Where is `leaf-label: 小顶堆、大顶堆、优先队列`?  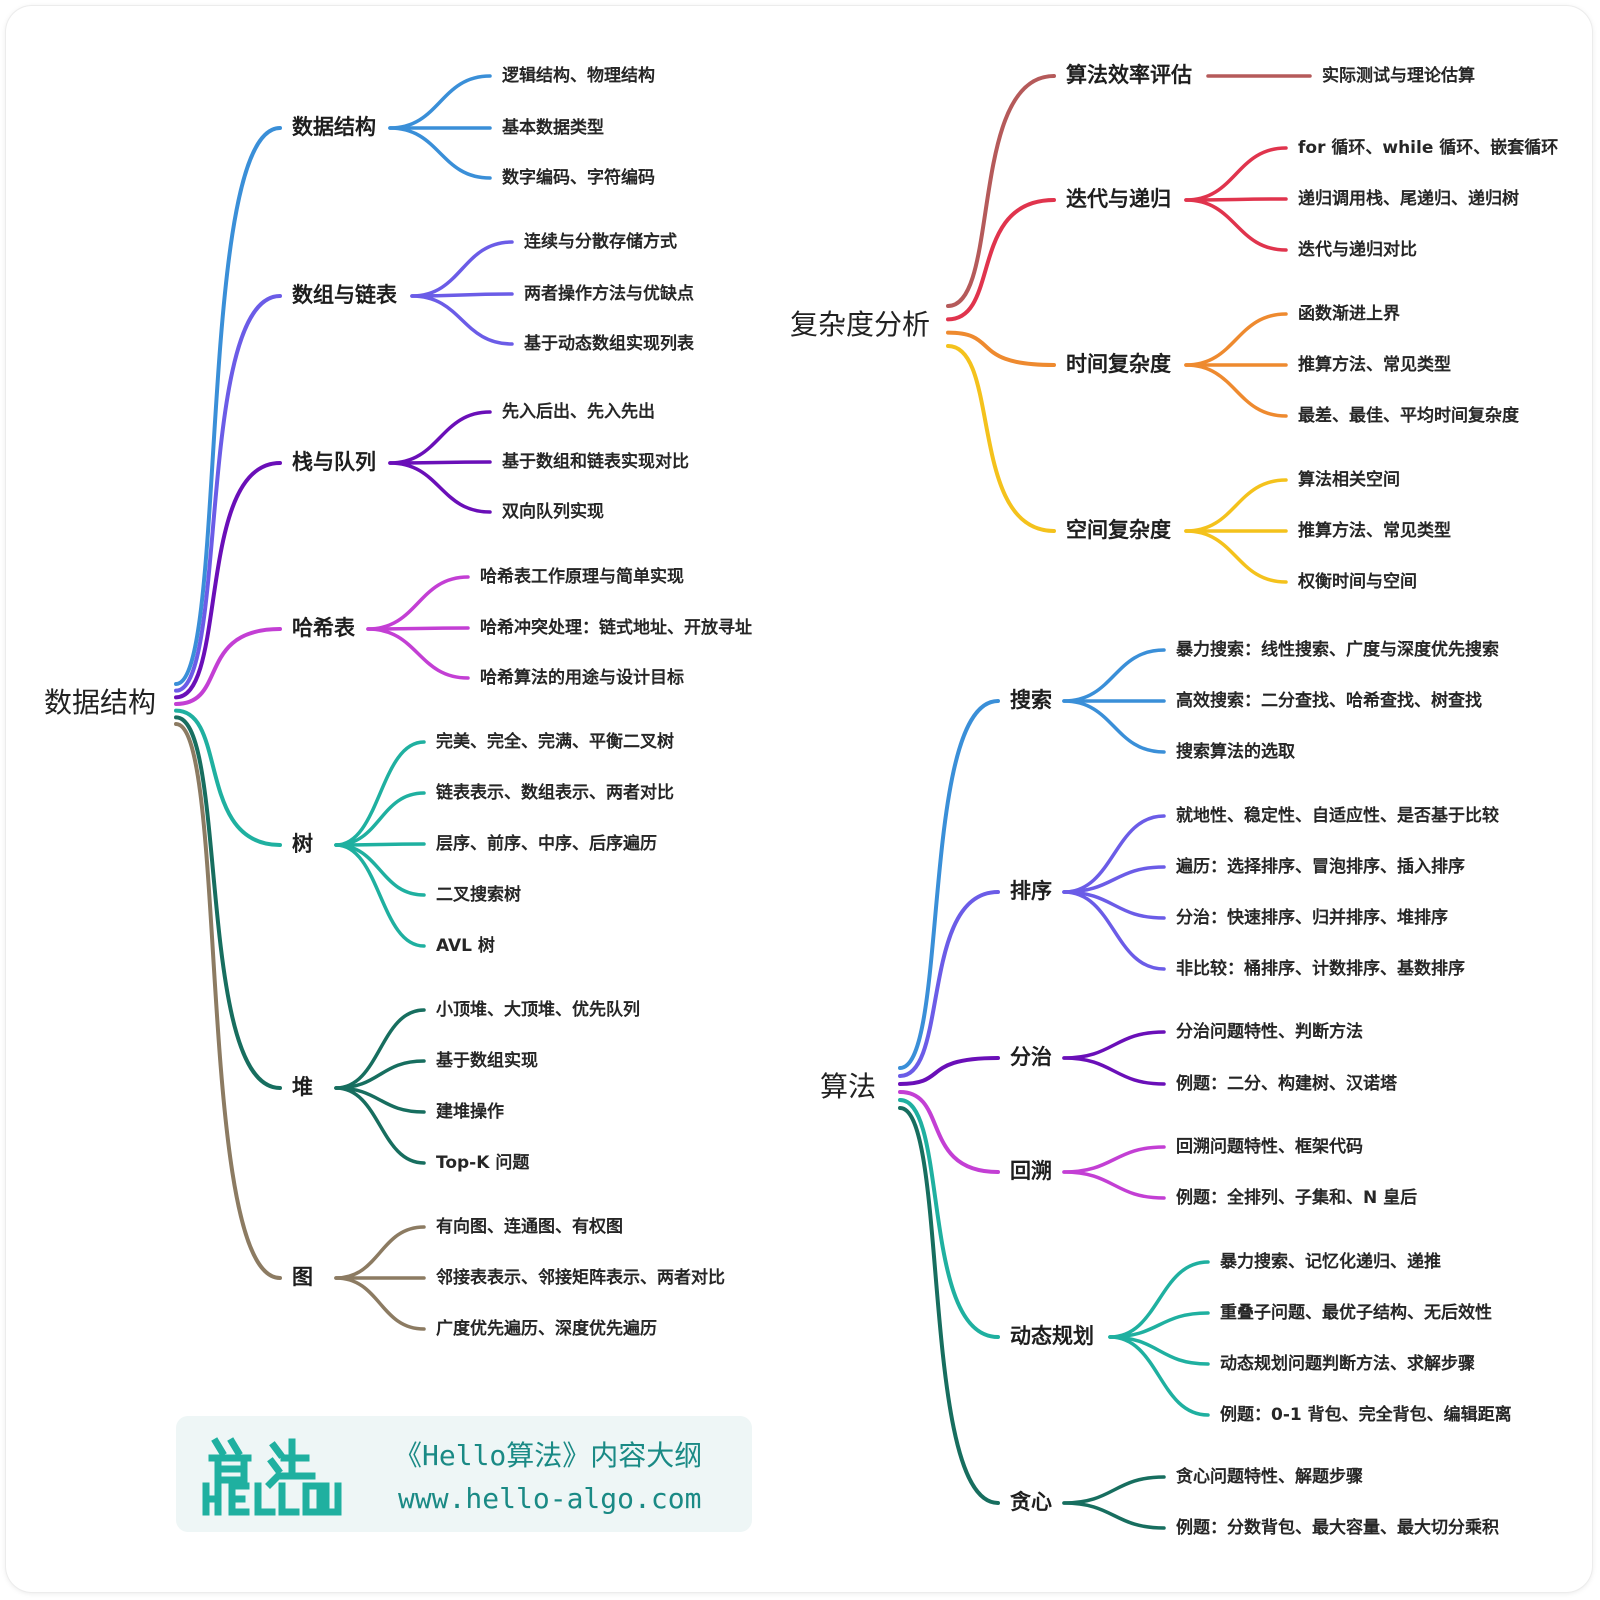
leaf-label: 小顶堆、大顶堆、优先队列 is located at coordinates (538, 1009).